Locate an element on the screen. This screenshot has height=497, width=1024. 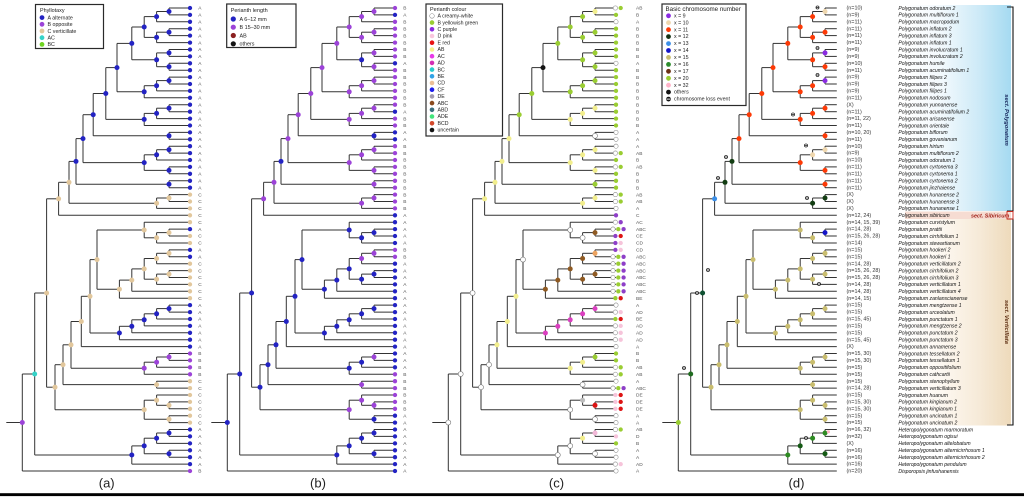
svg-text: (n=14, 15) is located at coordinates (859, 299).